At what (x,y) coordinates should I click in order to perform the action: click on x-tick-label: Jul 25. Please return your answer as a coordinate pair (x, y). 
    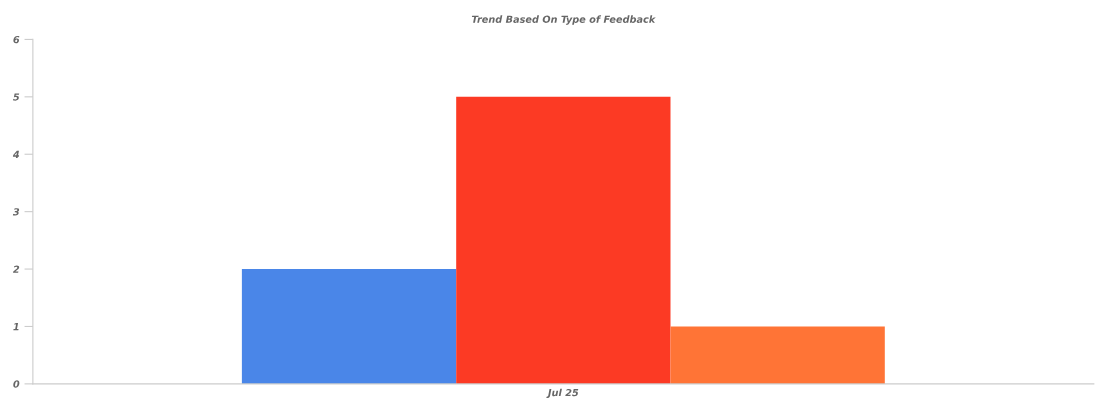
    Looking at the image, I should click on (562, 393).